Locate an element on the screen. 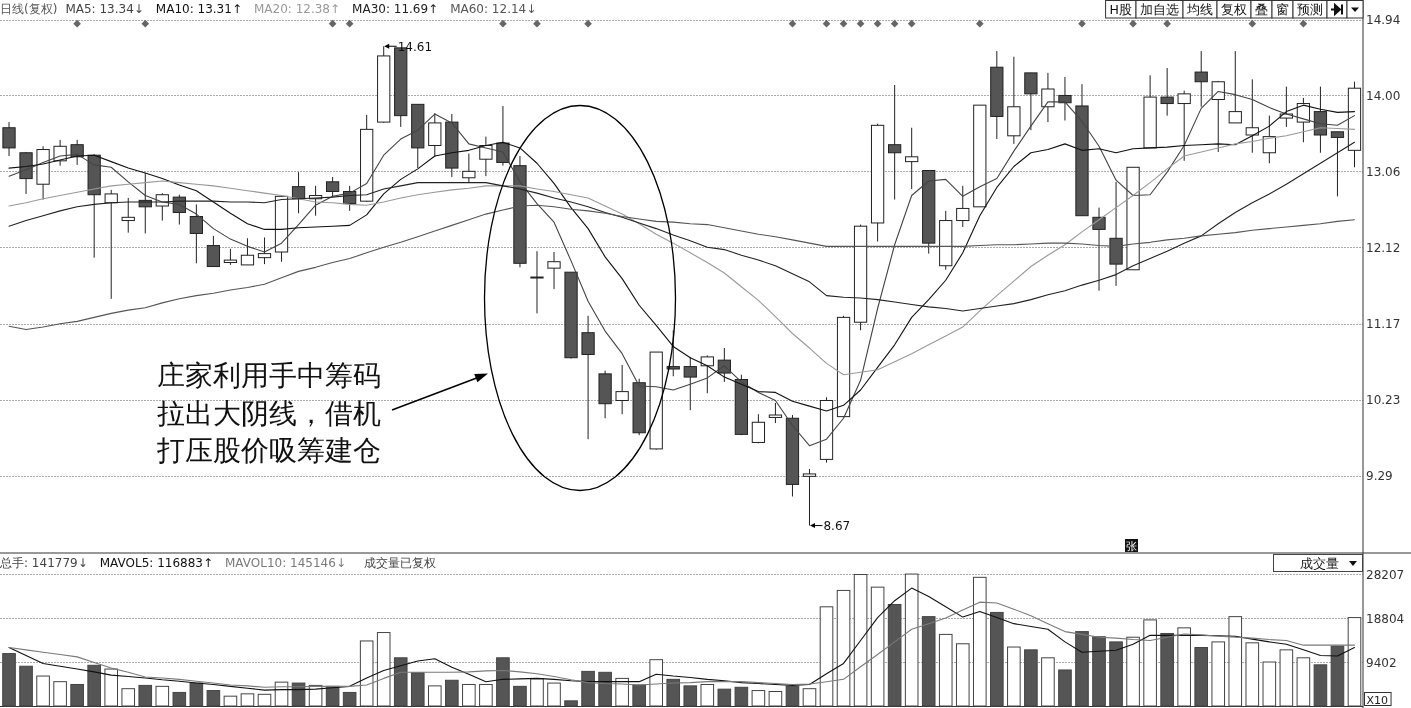  annotation: 8.67 is located at coordinates (837, 526).